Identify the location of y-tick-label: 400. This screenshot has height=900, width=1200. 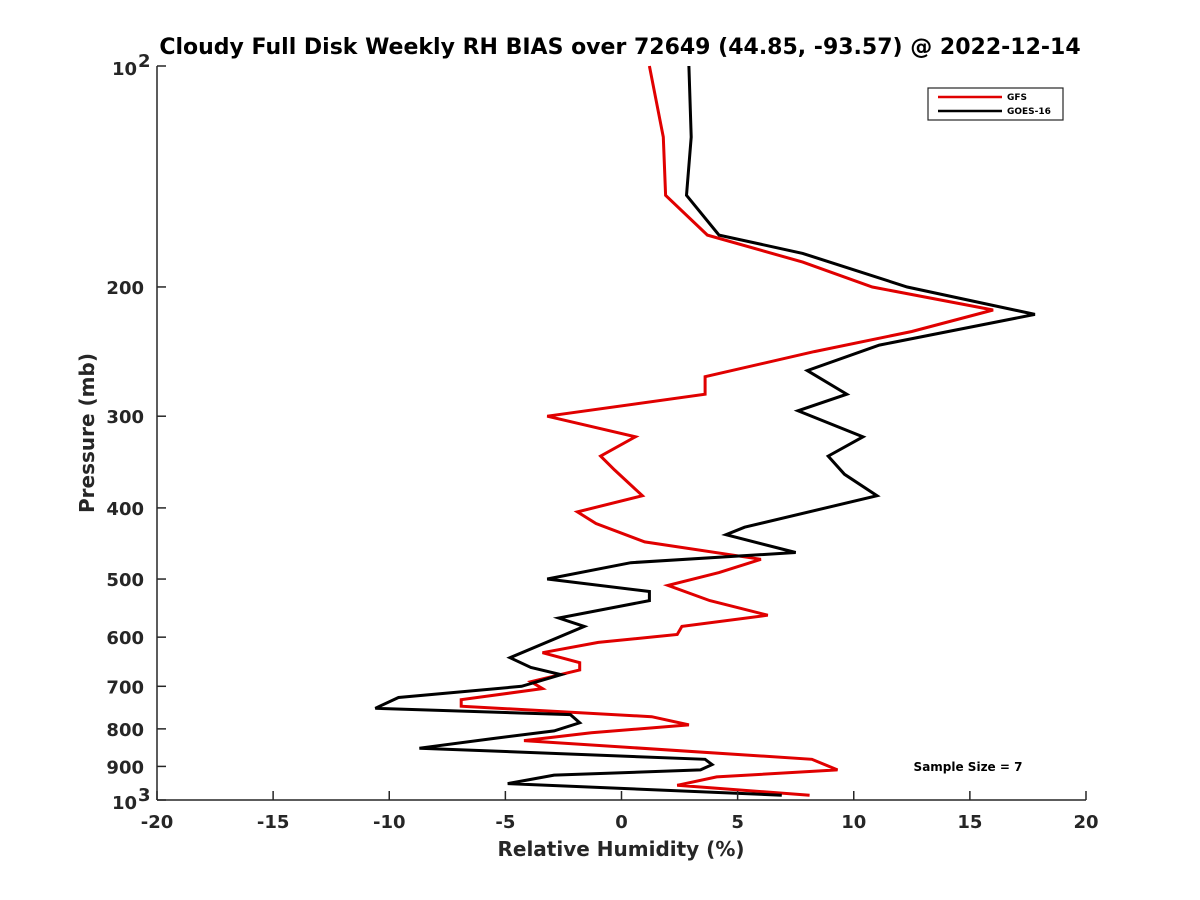
(125, 509).